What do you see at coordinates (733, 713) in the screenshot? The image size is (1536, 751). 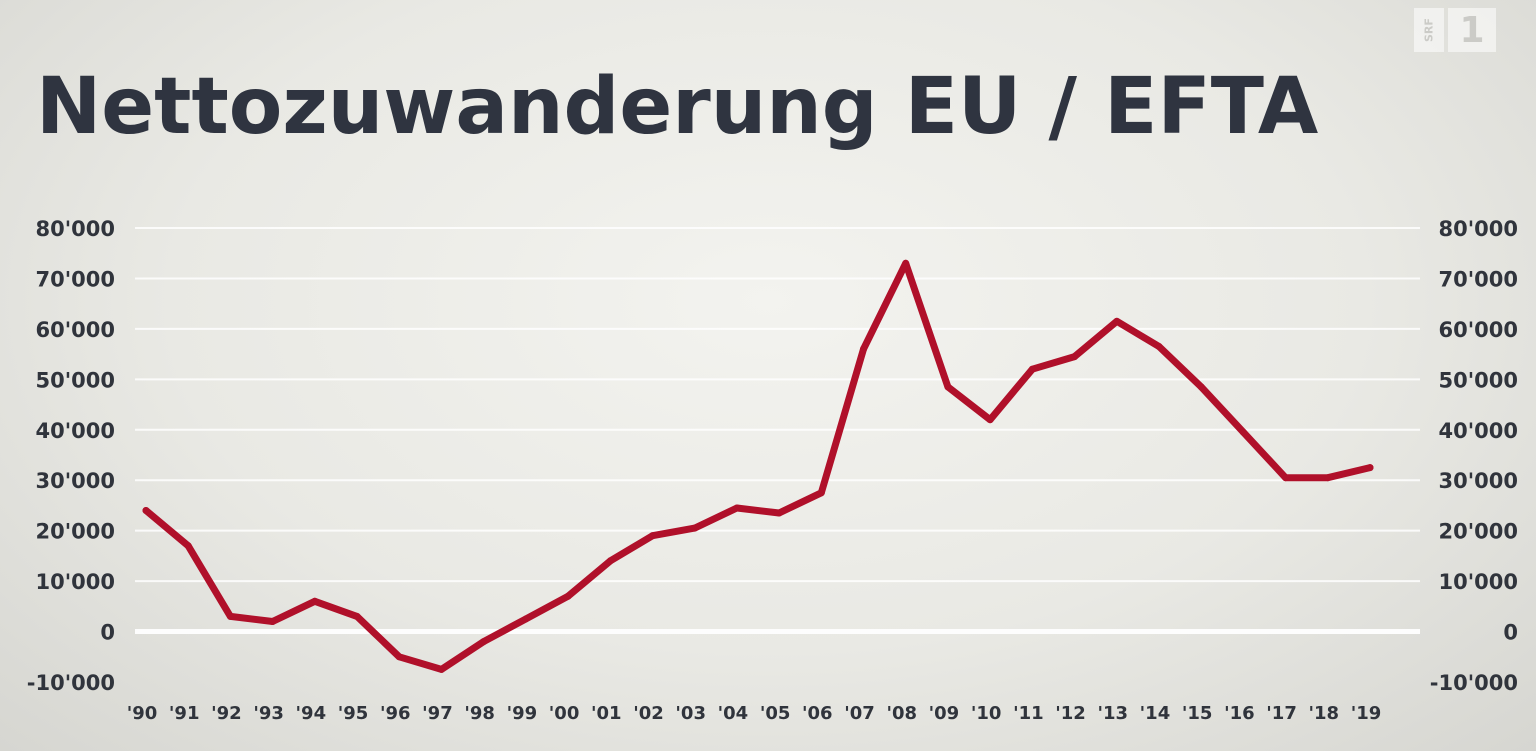 I see `x-tick-label: '04` at bounding box center [733, 713].